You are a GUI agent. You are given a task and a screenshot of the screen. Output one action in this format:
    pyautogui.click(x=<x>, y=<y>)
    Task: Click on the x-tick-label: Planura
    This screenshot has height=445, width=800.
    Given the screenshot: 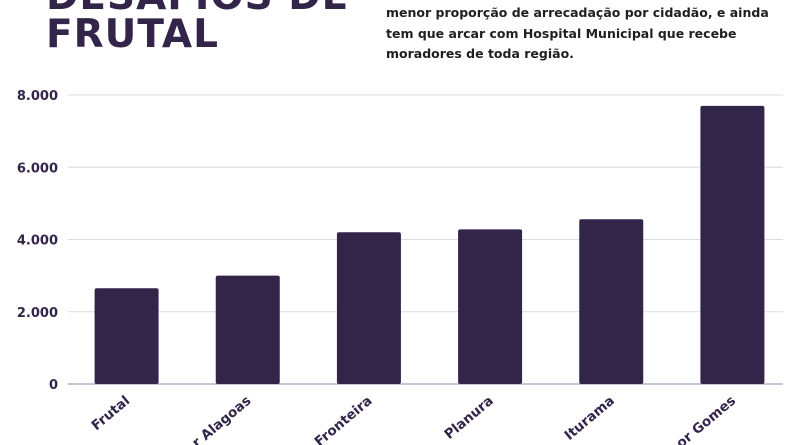 What is the action you would take?
    pyautogui.click(x=468, y=418)
    